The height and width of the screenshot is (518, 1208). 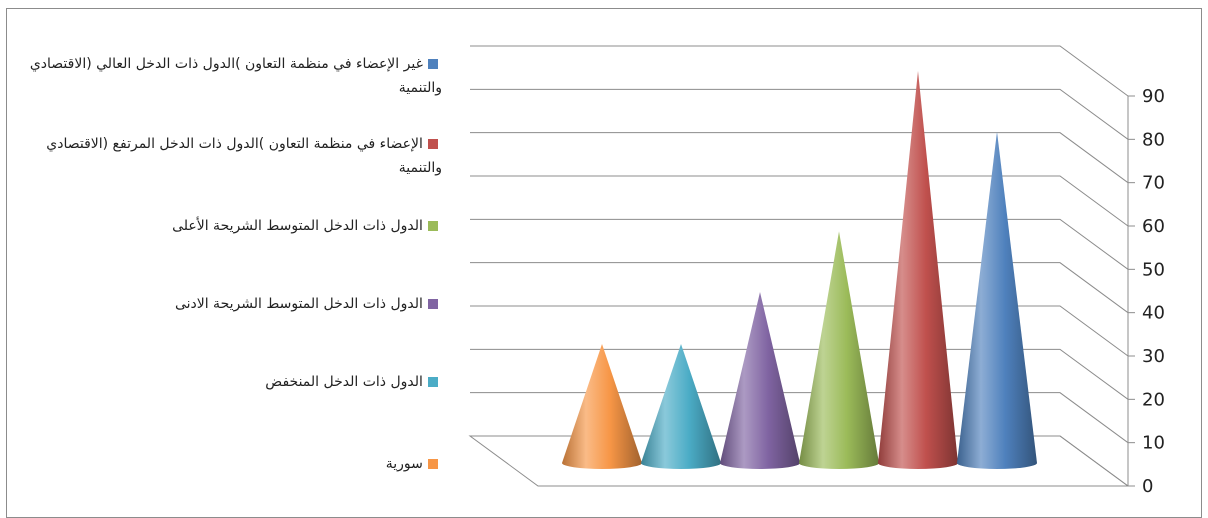 What do you see at coordinates (1153, 139) in the screenshot?
I see `y-tick-label: 80` at bounding box center [1153, 139].